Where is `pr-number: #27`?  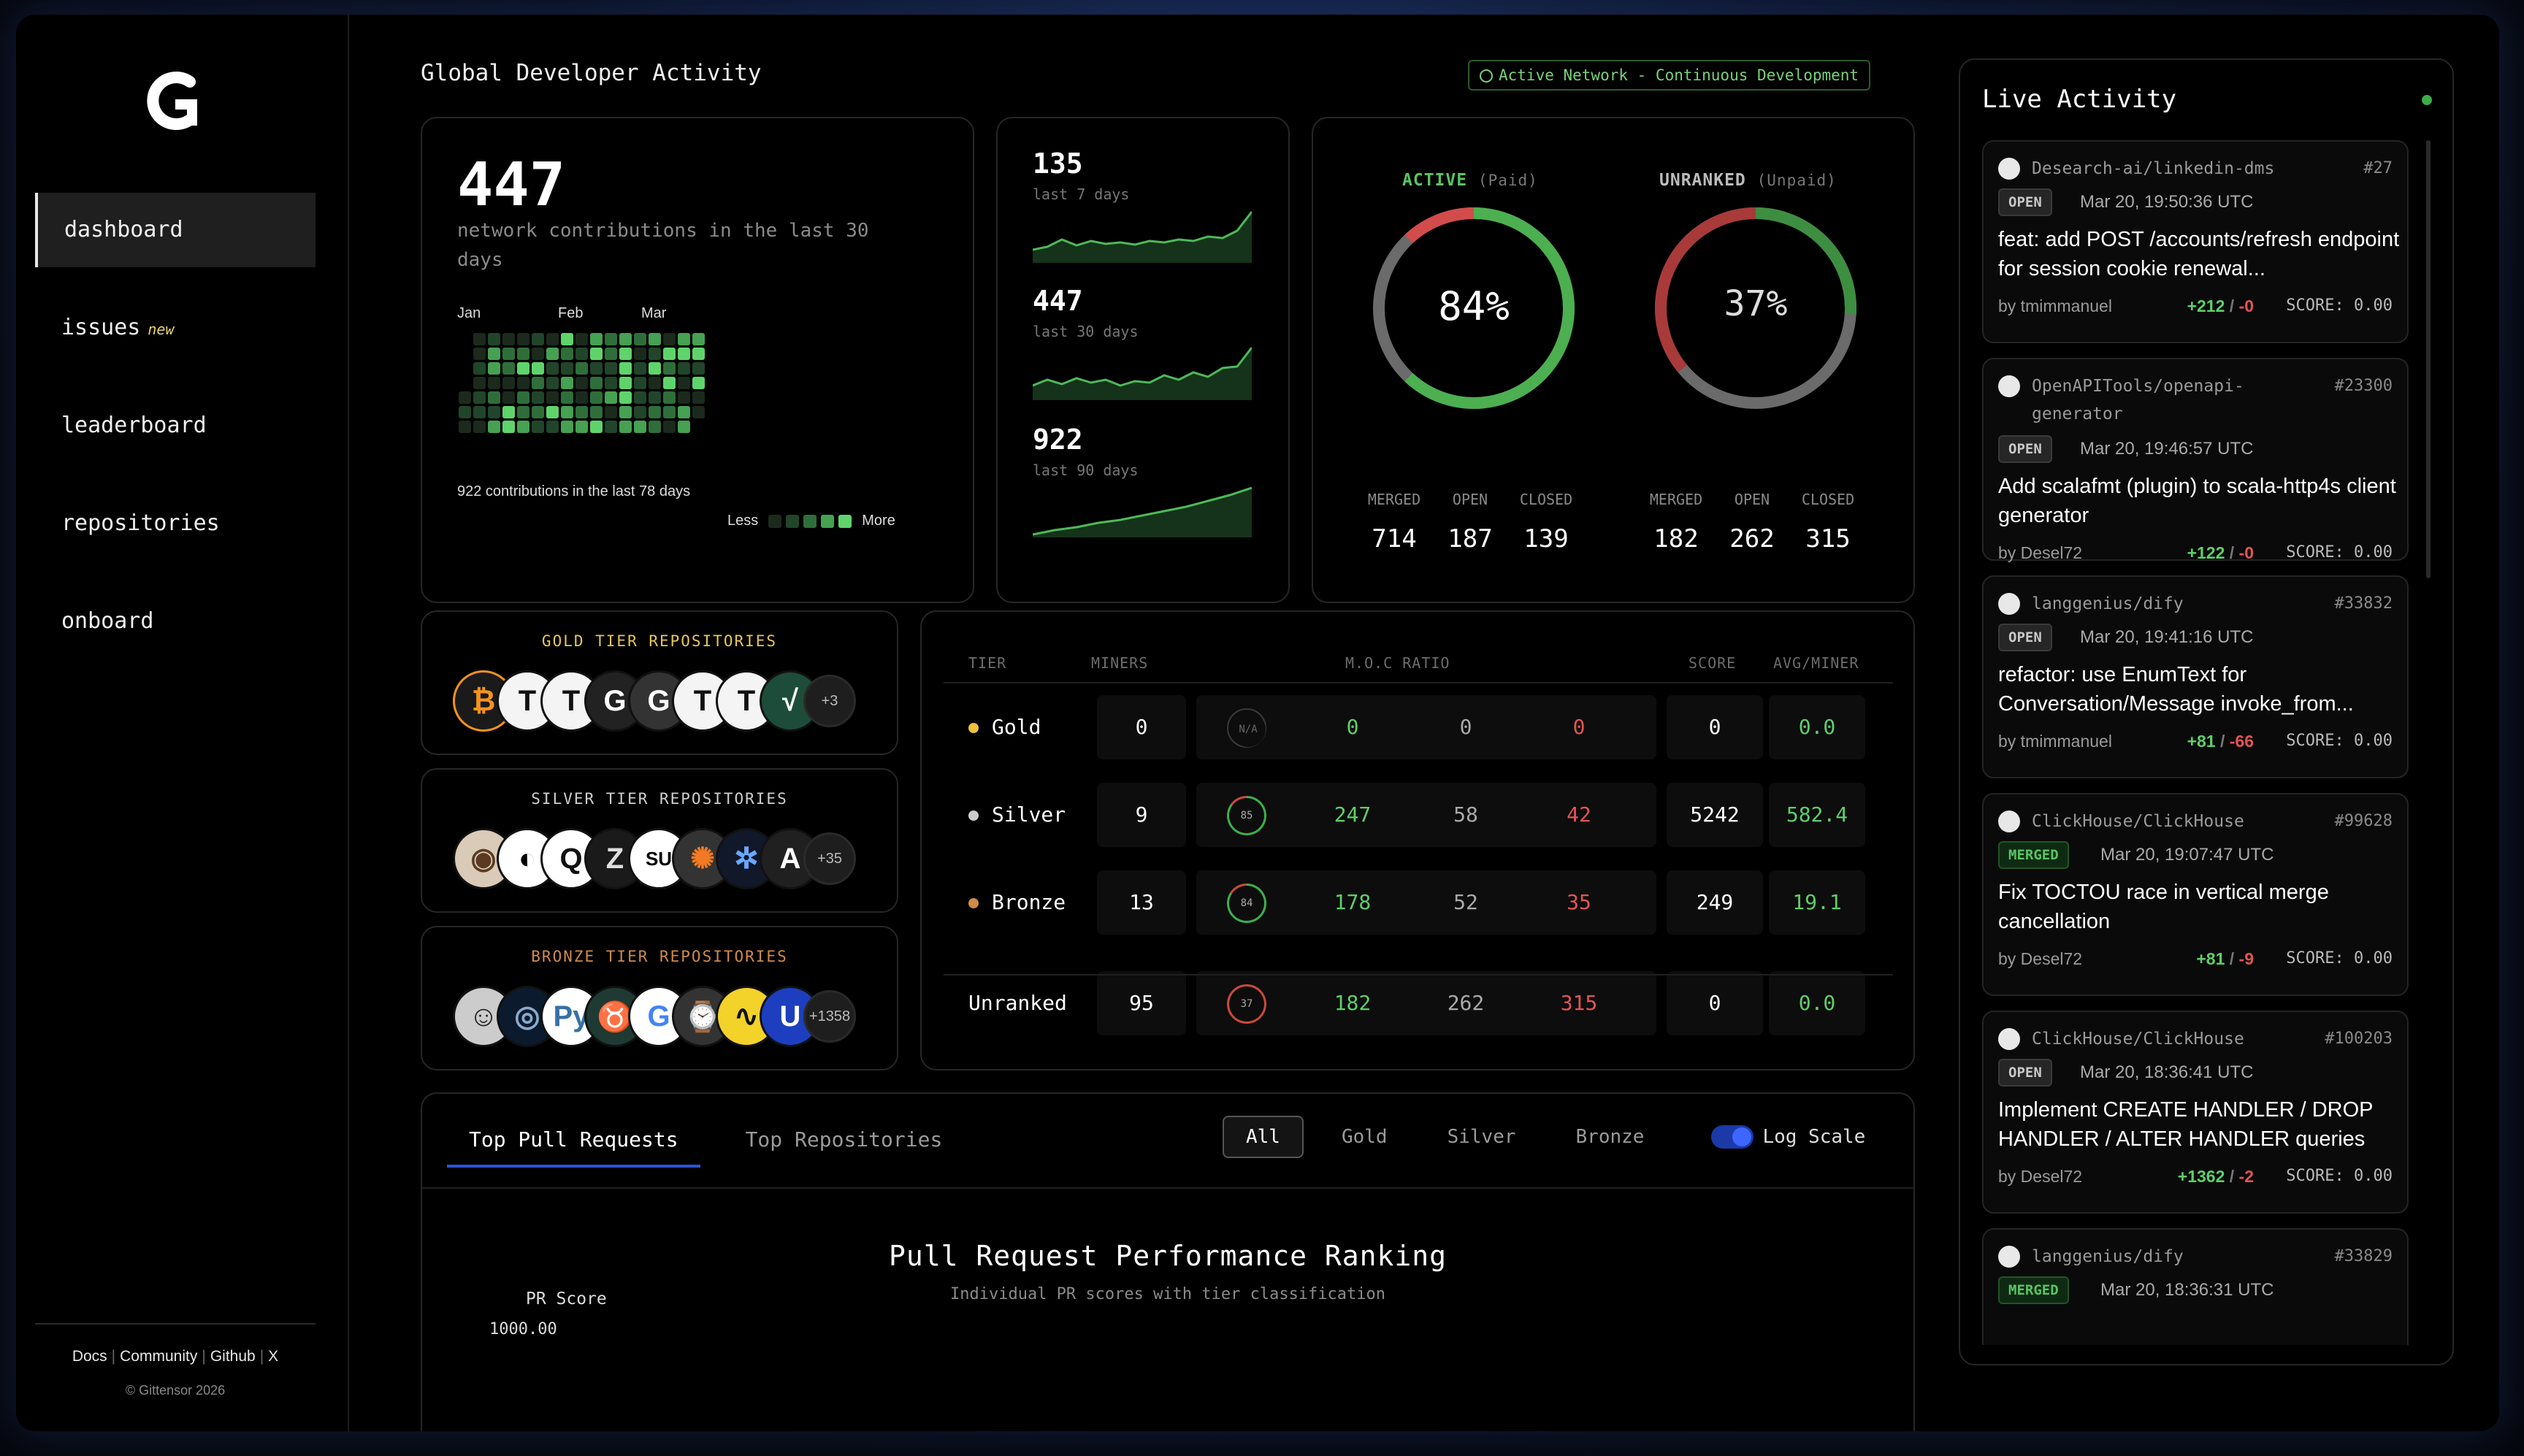
pr-number: #27 is located at coordinates (2378, 168).